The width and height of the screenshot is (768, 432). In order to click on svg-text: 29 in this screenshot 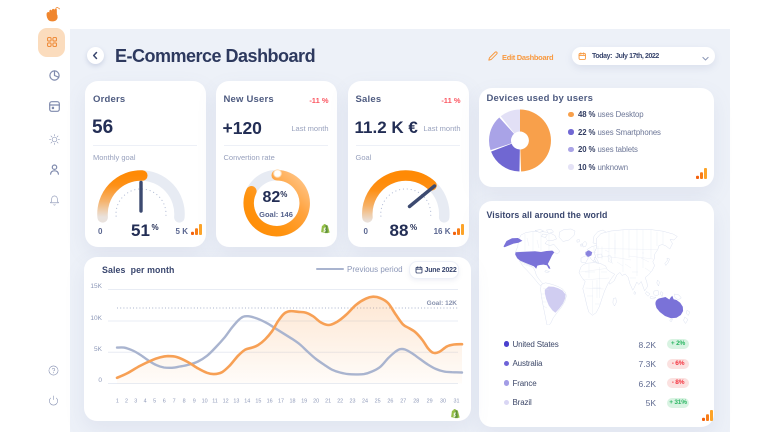, I will do `click(430, 402)`.